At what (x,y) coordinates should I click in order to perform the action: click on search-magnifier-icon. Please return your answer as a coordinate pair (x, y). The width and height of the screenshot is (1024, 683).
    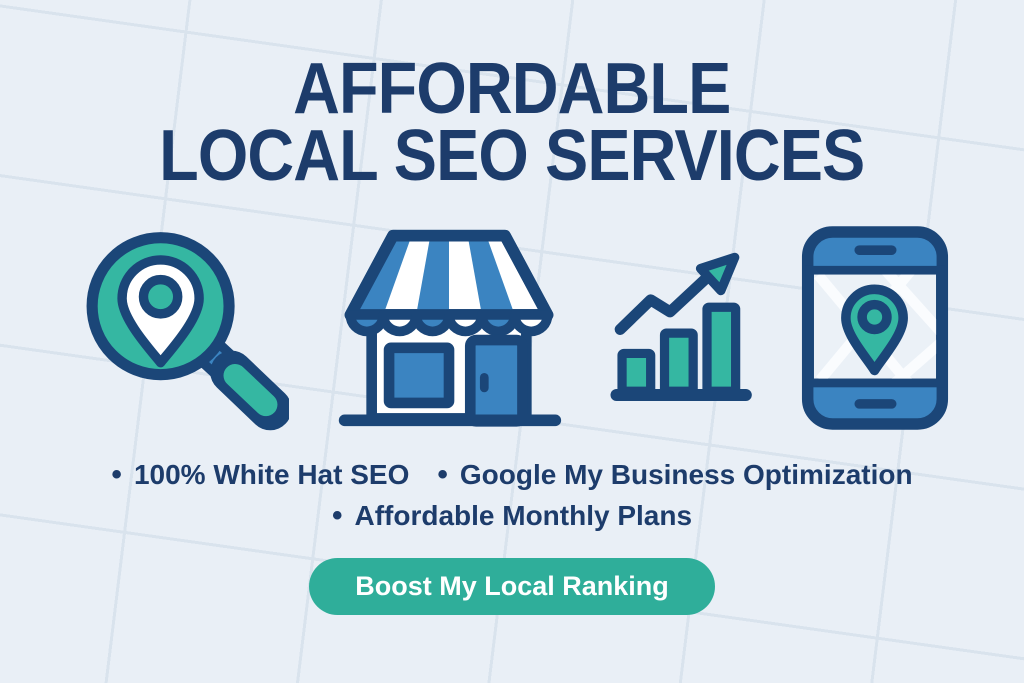
    Looking at the image, I should click on (187, 331).